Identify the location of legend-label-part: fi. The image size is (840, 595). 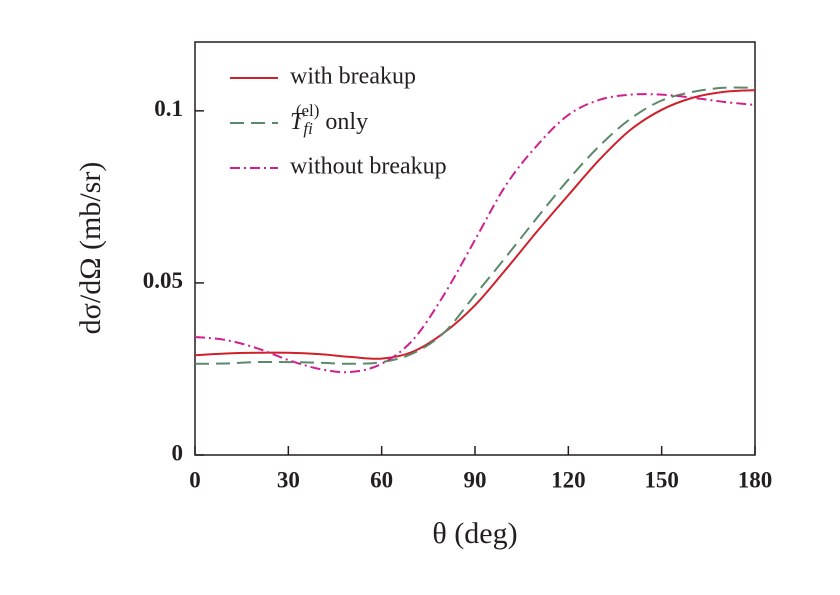
(308, 128).